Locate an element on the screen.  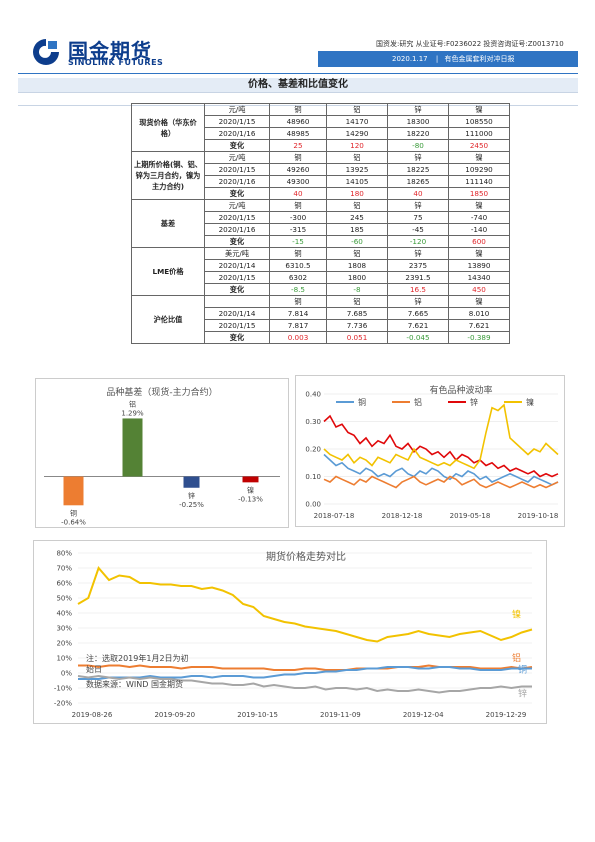
table-cell: 13925 is located at coordinates (357, 169).